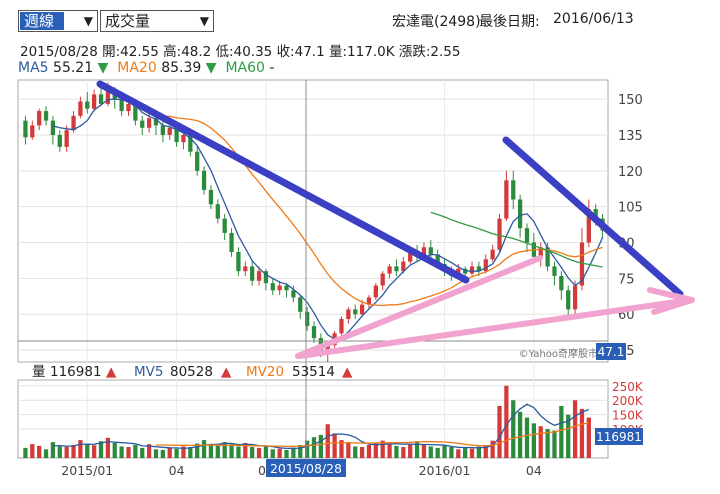  Describe the element at coordinates (73, 68) in the screenshot. I see `ma5-value: 55.21` at that location.